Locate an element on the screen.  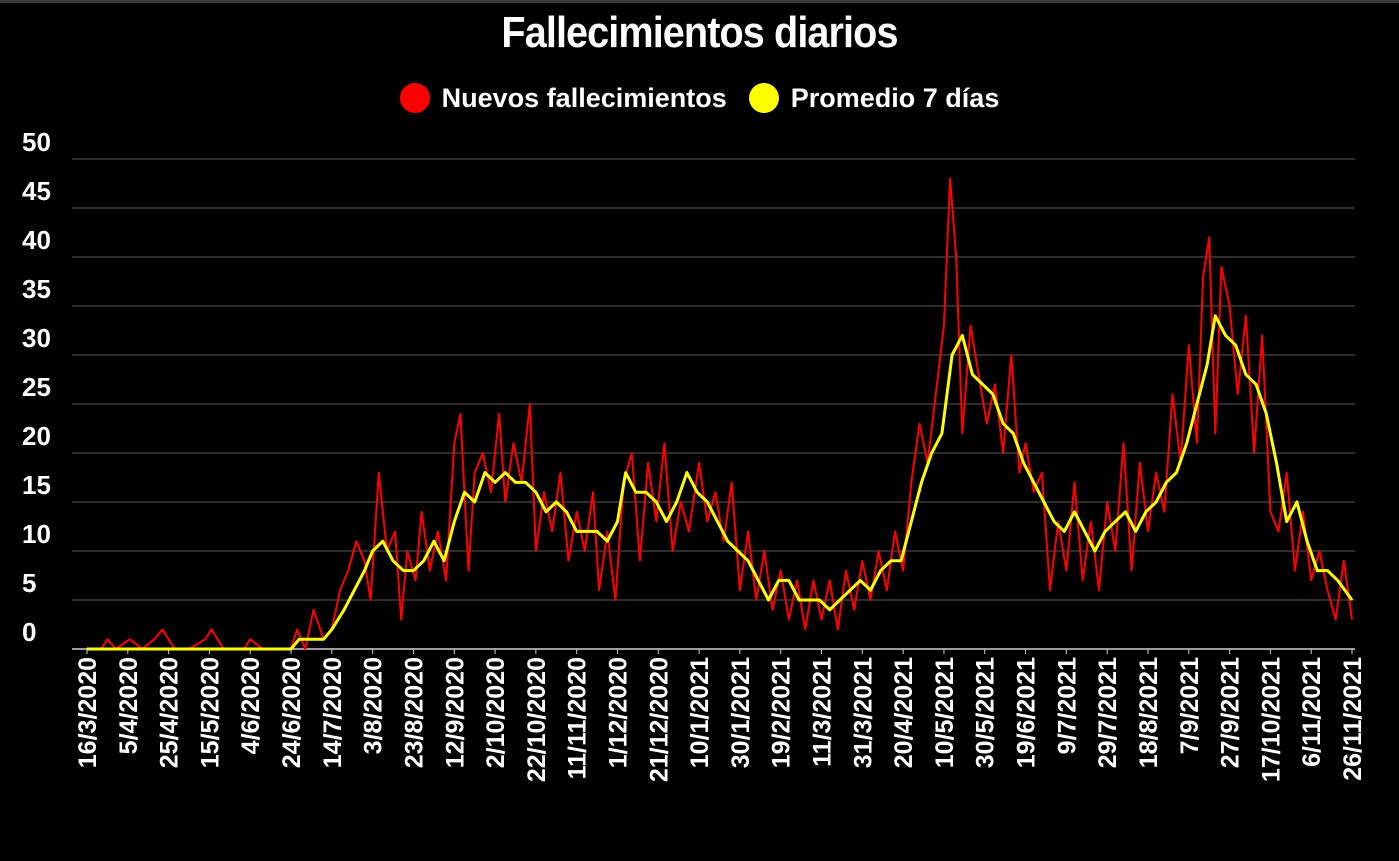
x-tick-label: 31/3/2021 is located at coordinates (863, 712).